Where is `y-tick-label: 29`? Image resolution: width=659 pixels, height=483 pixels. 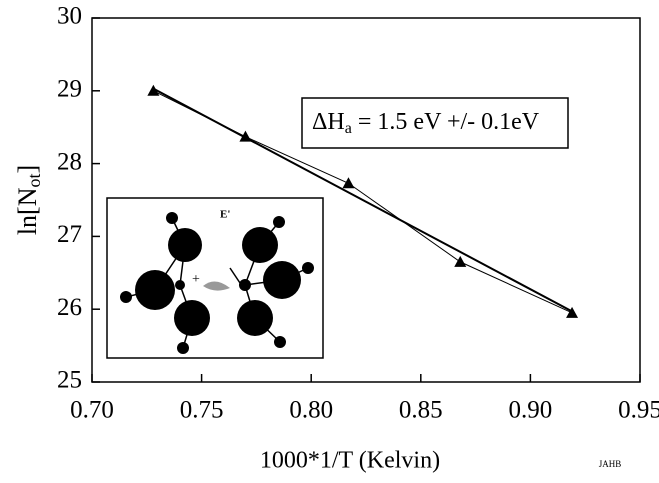
y-tick-label: 29 is located at coordinates (69, 89).